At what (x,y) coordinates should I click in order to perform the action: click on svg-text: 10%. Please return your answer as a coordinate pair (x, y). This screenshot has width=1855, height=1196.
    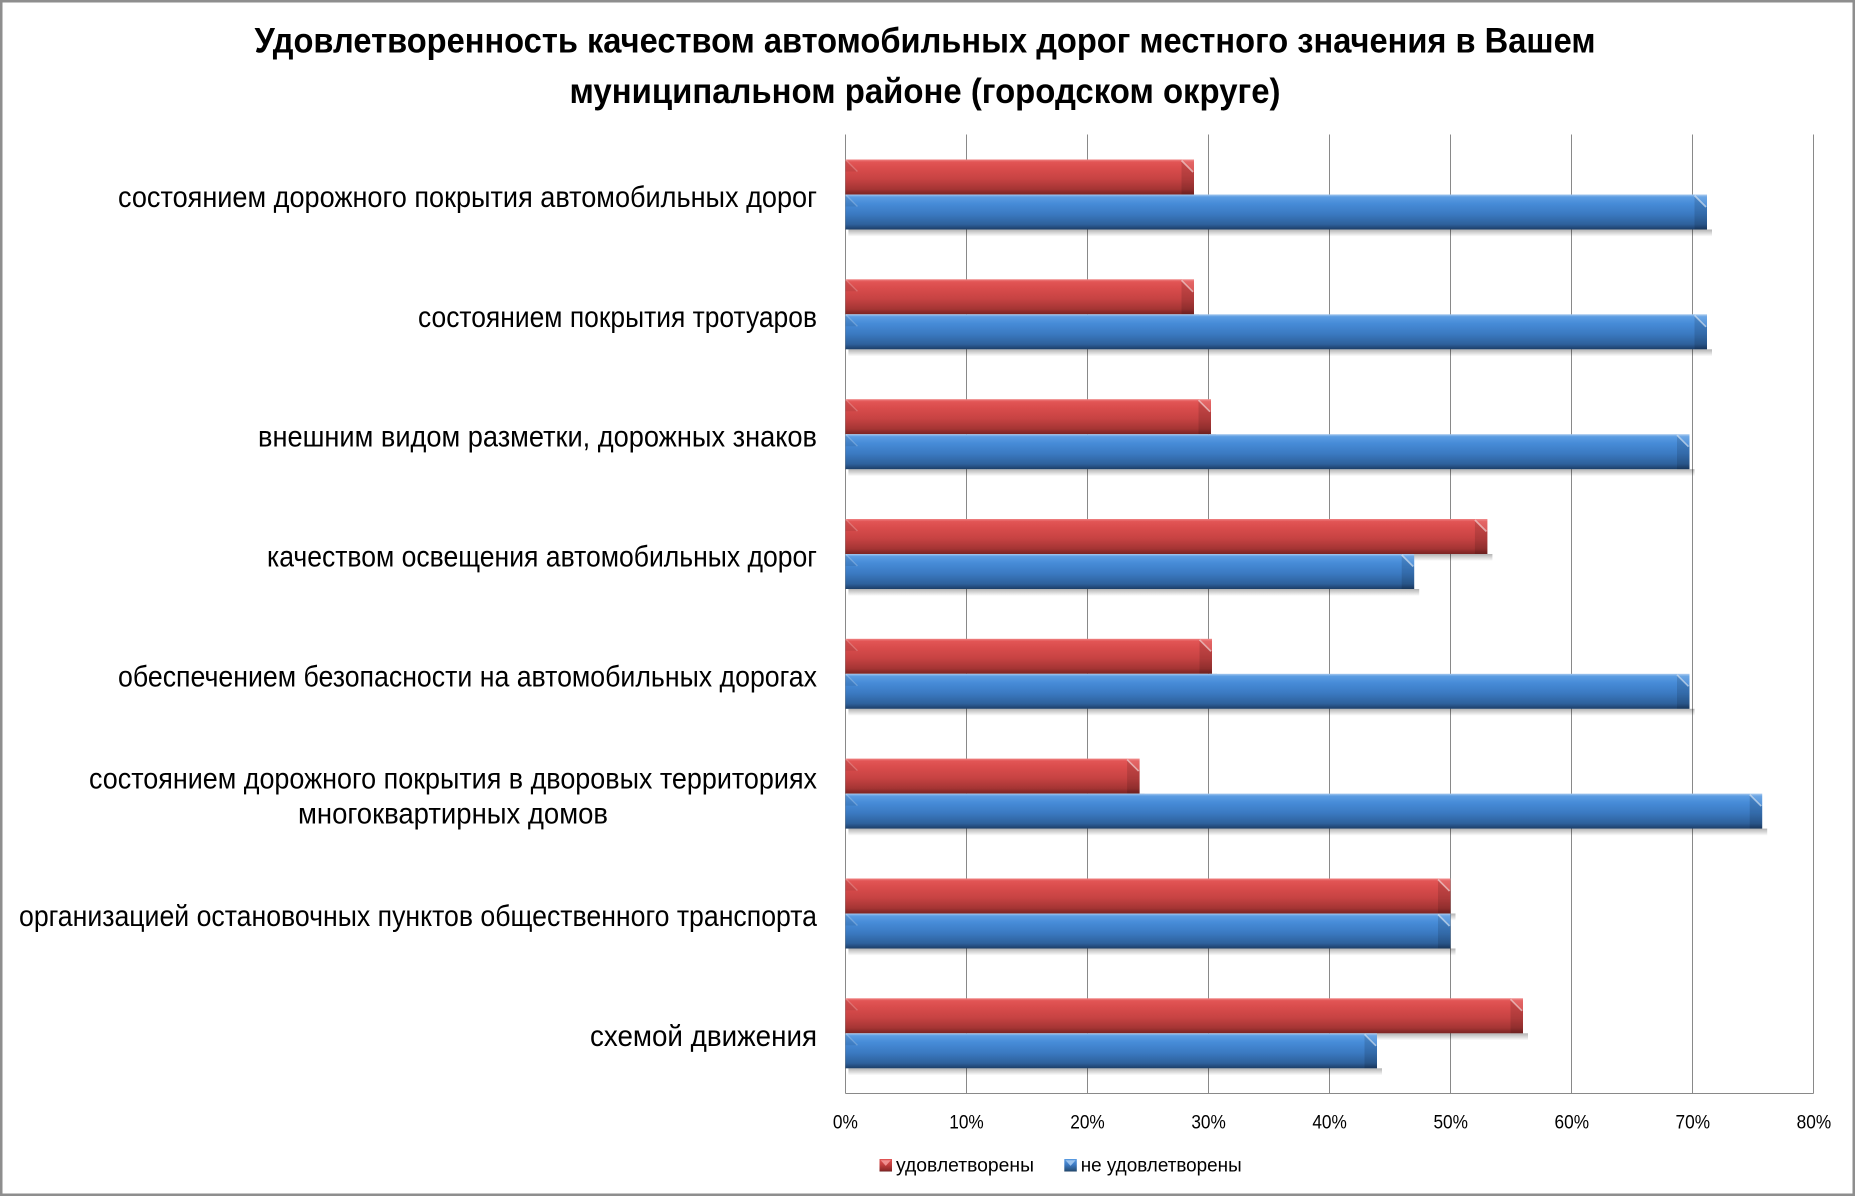
    Looking at the image, I should click on (966, 1123).